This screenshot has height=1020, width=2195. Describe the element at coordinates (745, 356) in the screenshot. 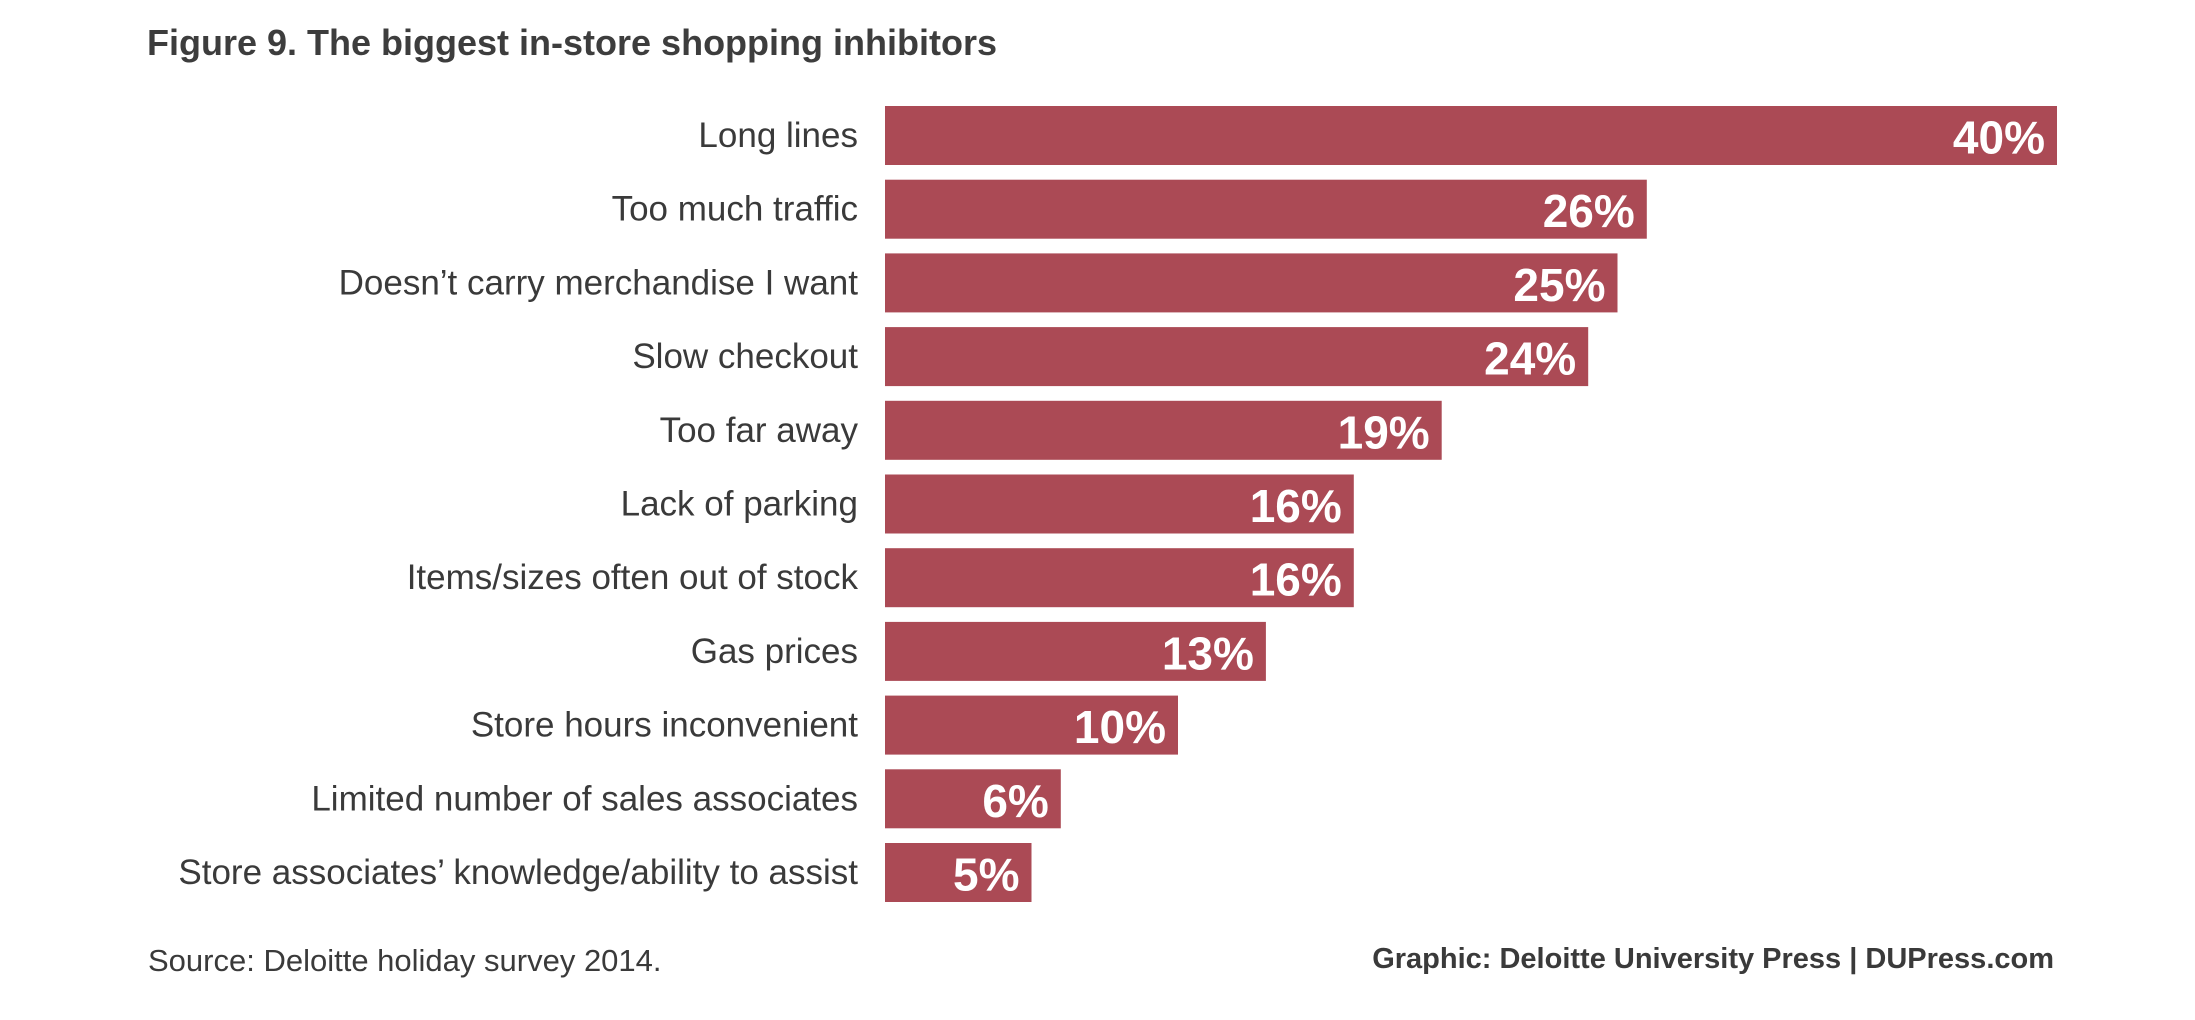

I see `category-label-3: Slow checkout` at that location.